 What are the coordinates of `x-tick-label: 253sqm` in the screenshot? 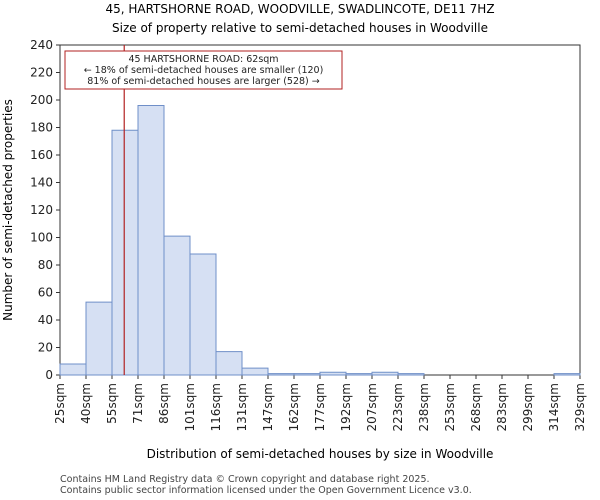 It's located at (450, 407).